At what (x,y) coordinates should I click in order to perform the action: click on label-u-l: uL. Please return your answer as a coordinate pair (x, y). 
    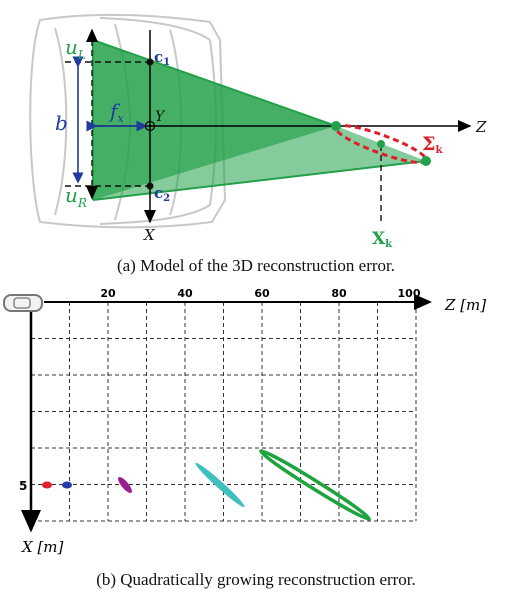
    Looking at the image, I should click on (75, 48).